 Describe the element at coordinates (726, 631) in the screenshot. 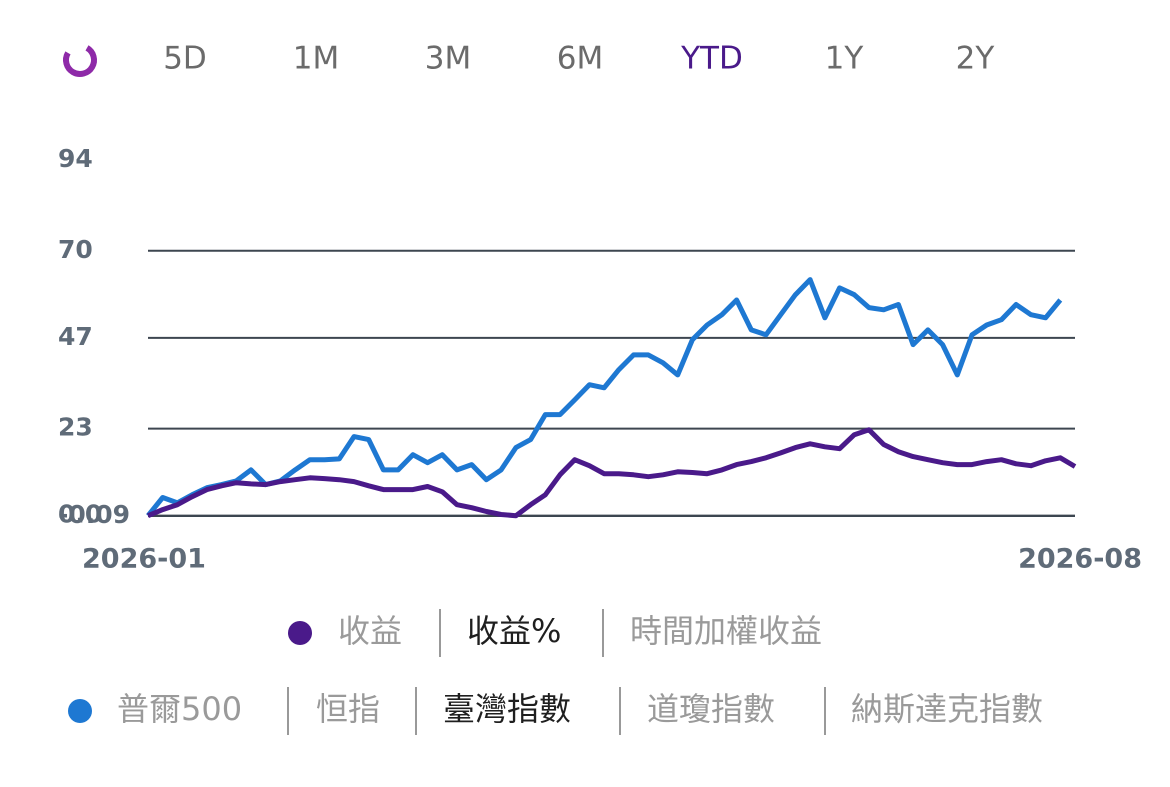

I see `option-toggle: 時間加權收益` at that location.